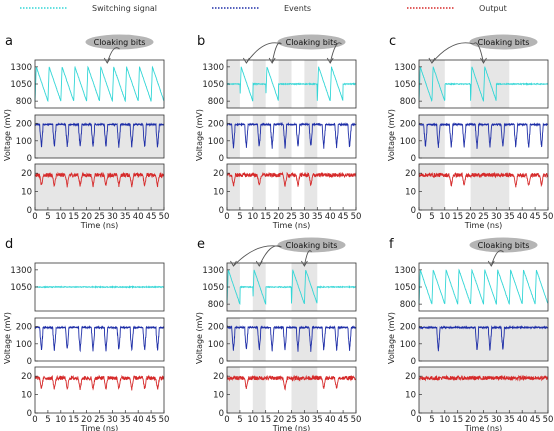 Image resolution: width=554 pixels, height=431 pixels. What do you see at coordinates (288, 252) in the screenshot?
I see `cloaking-callout-e: Cloaking bits` at bounding box center [288, 252].